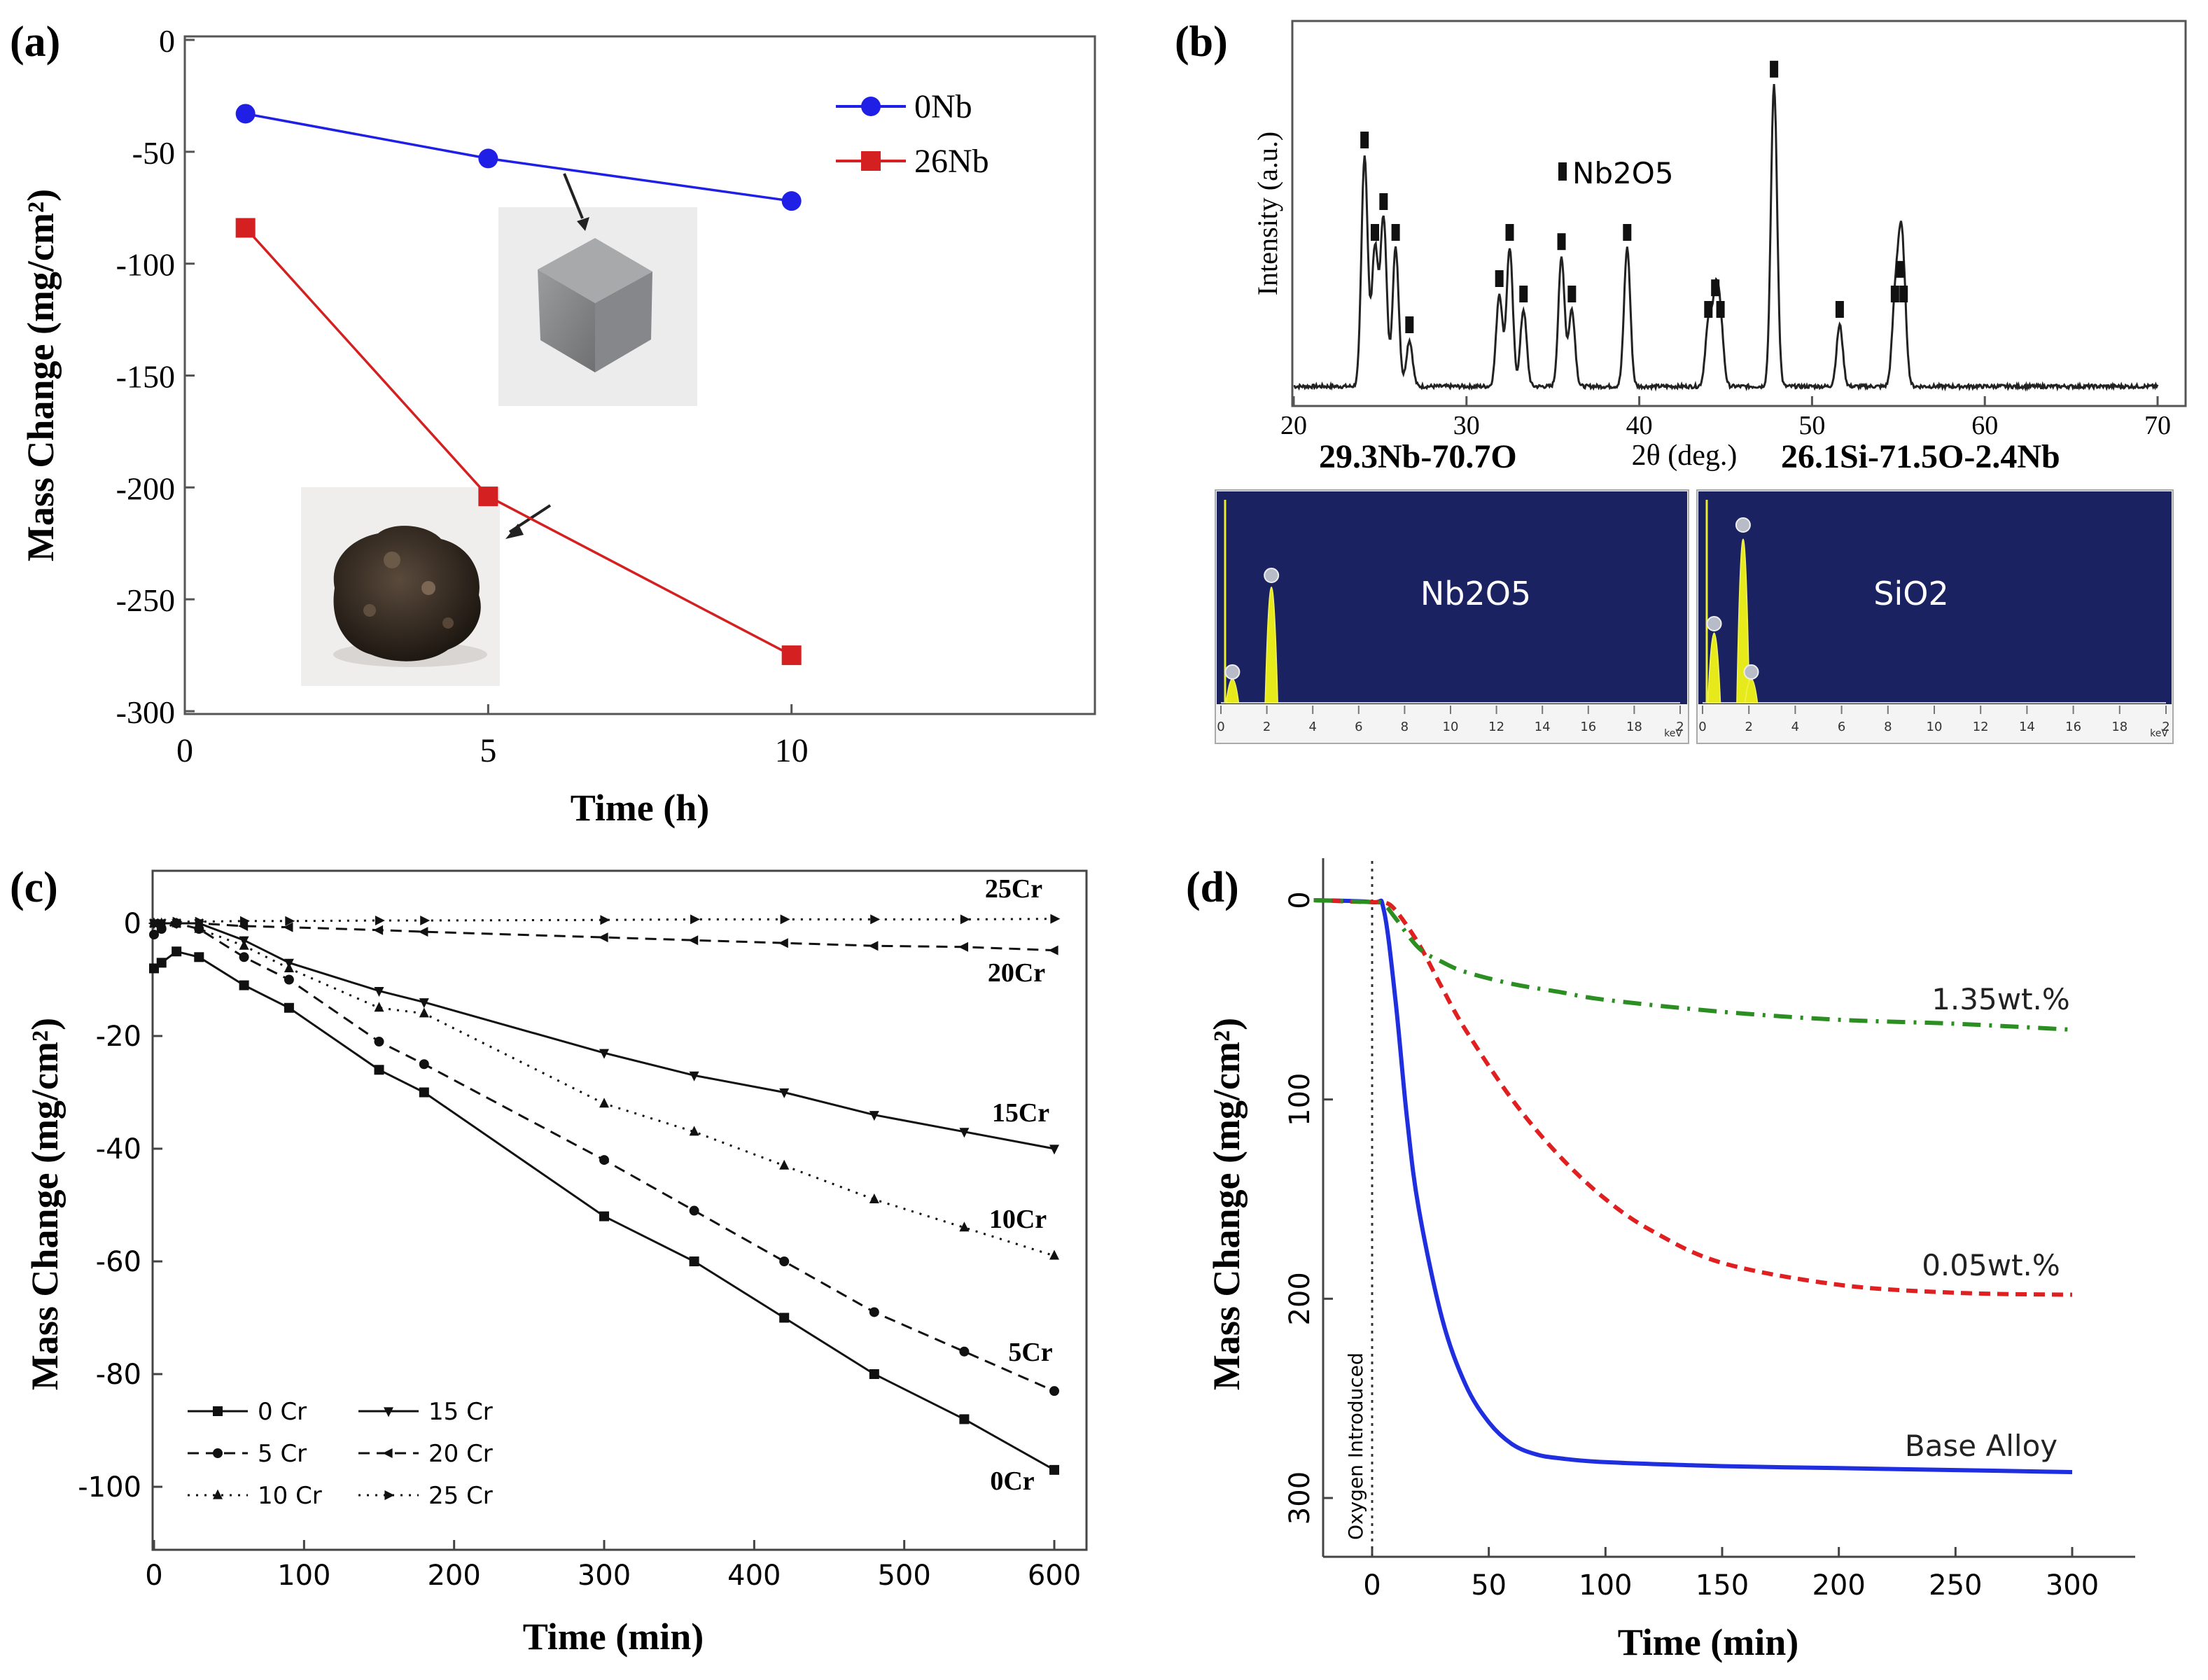 The width and height of the screenshot is (2208, 1680). I want to click on legend-marker-26nb, so click(871, 161).